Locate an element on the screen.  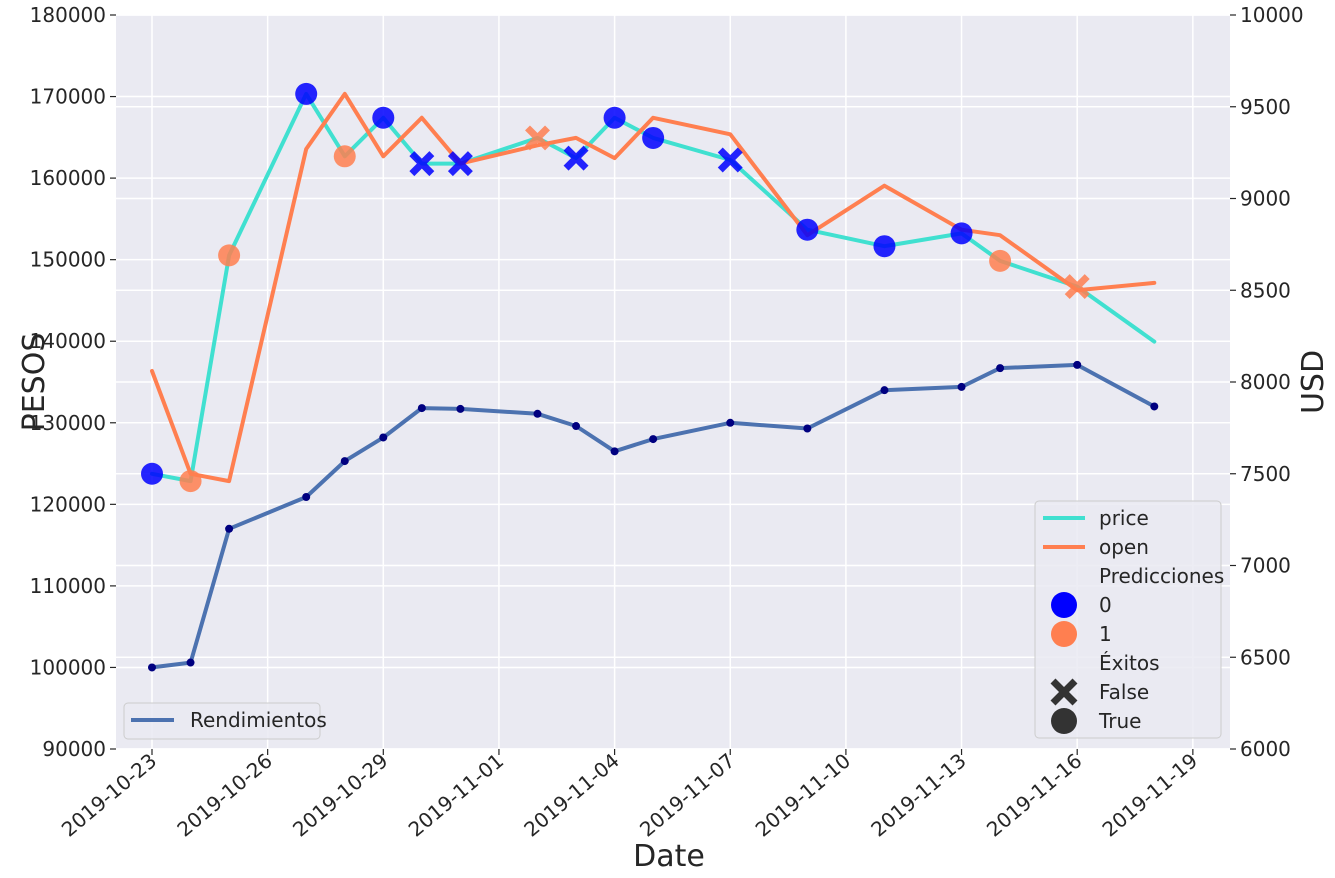
x-tick-label: 2019-11-16 is located at coordinates (1034, 794).